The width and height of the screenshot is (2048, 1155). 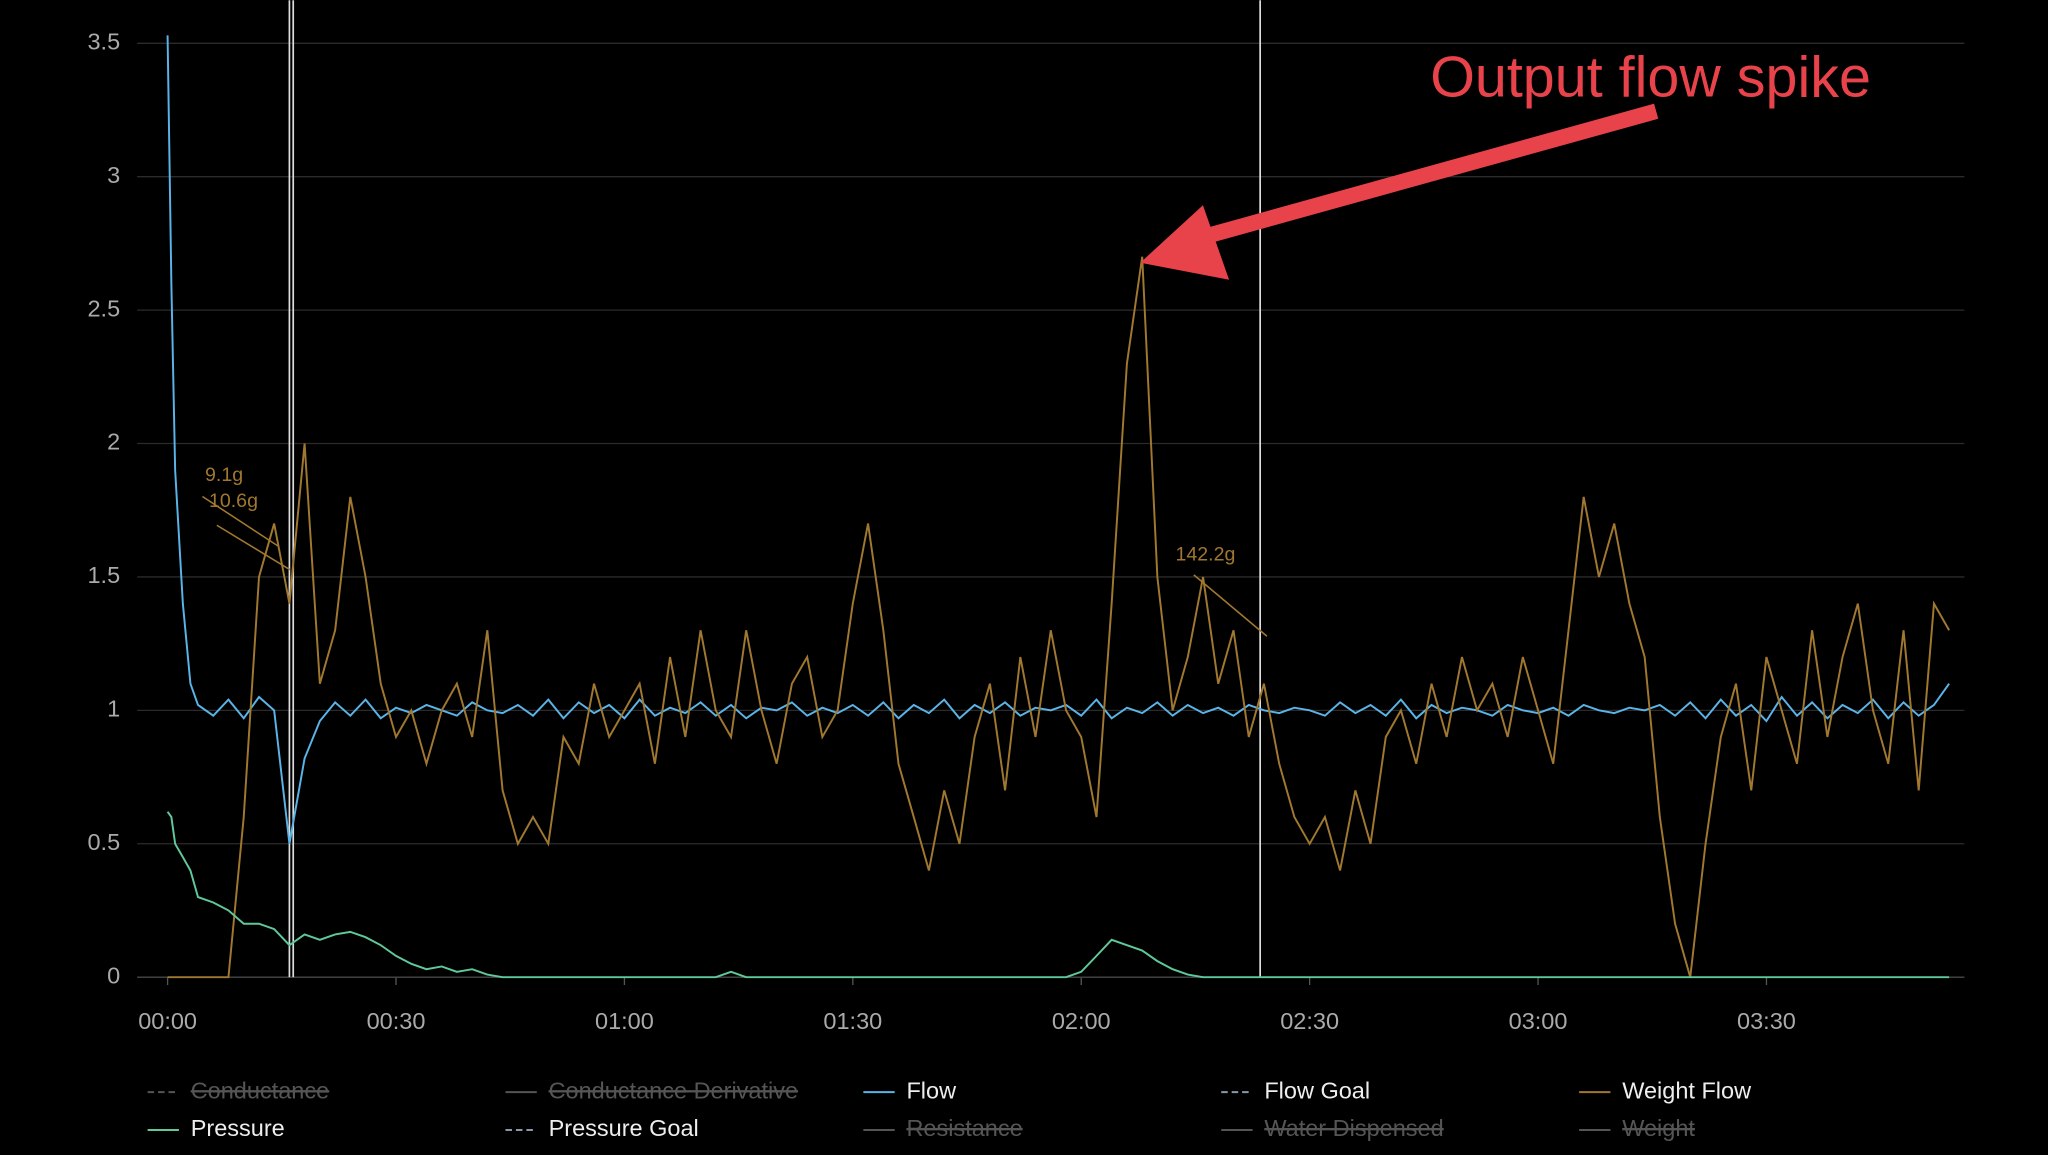 I want to click on legend-label: Pressure Goal, so click(x=624, y=1128).